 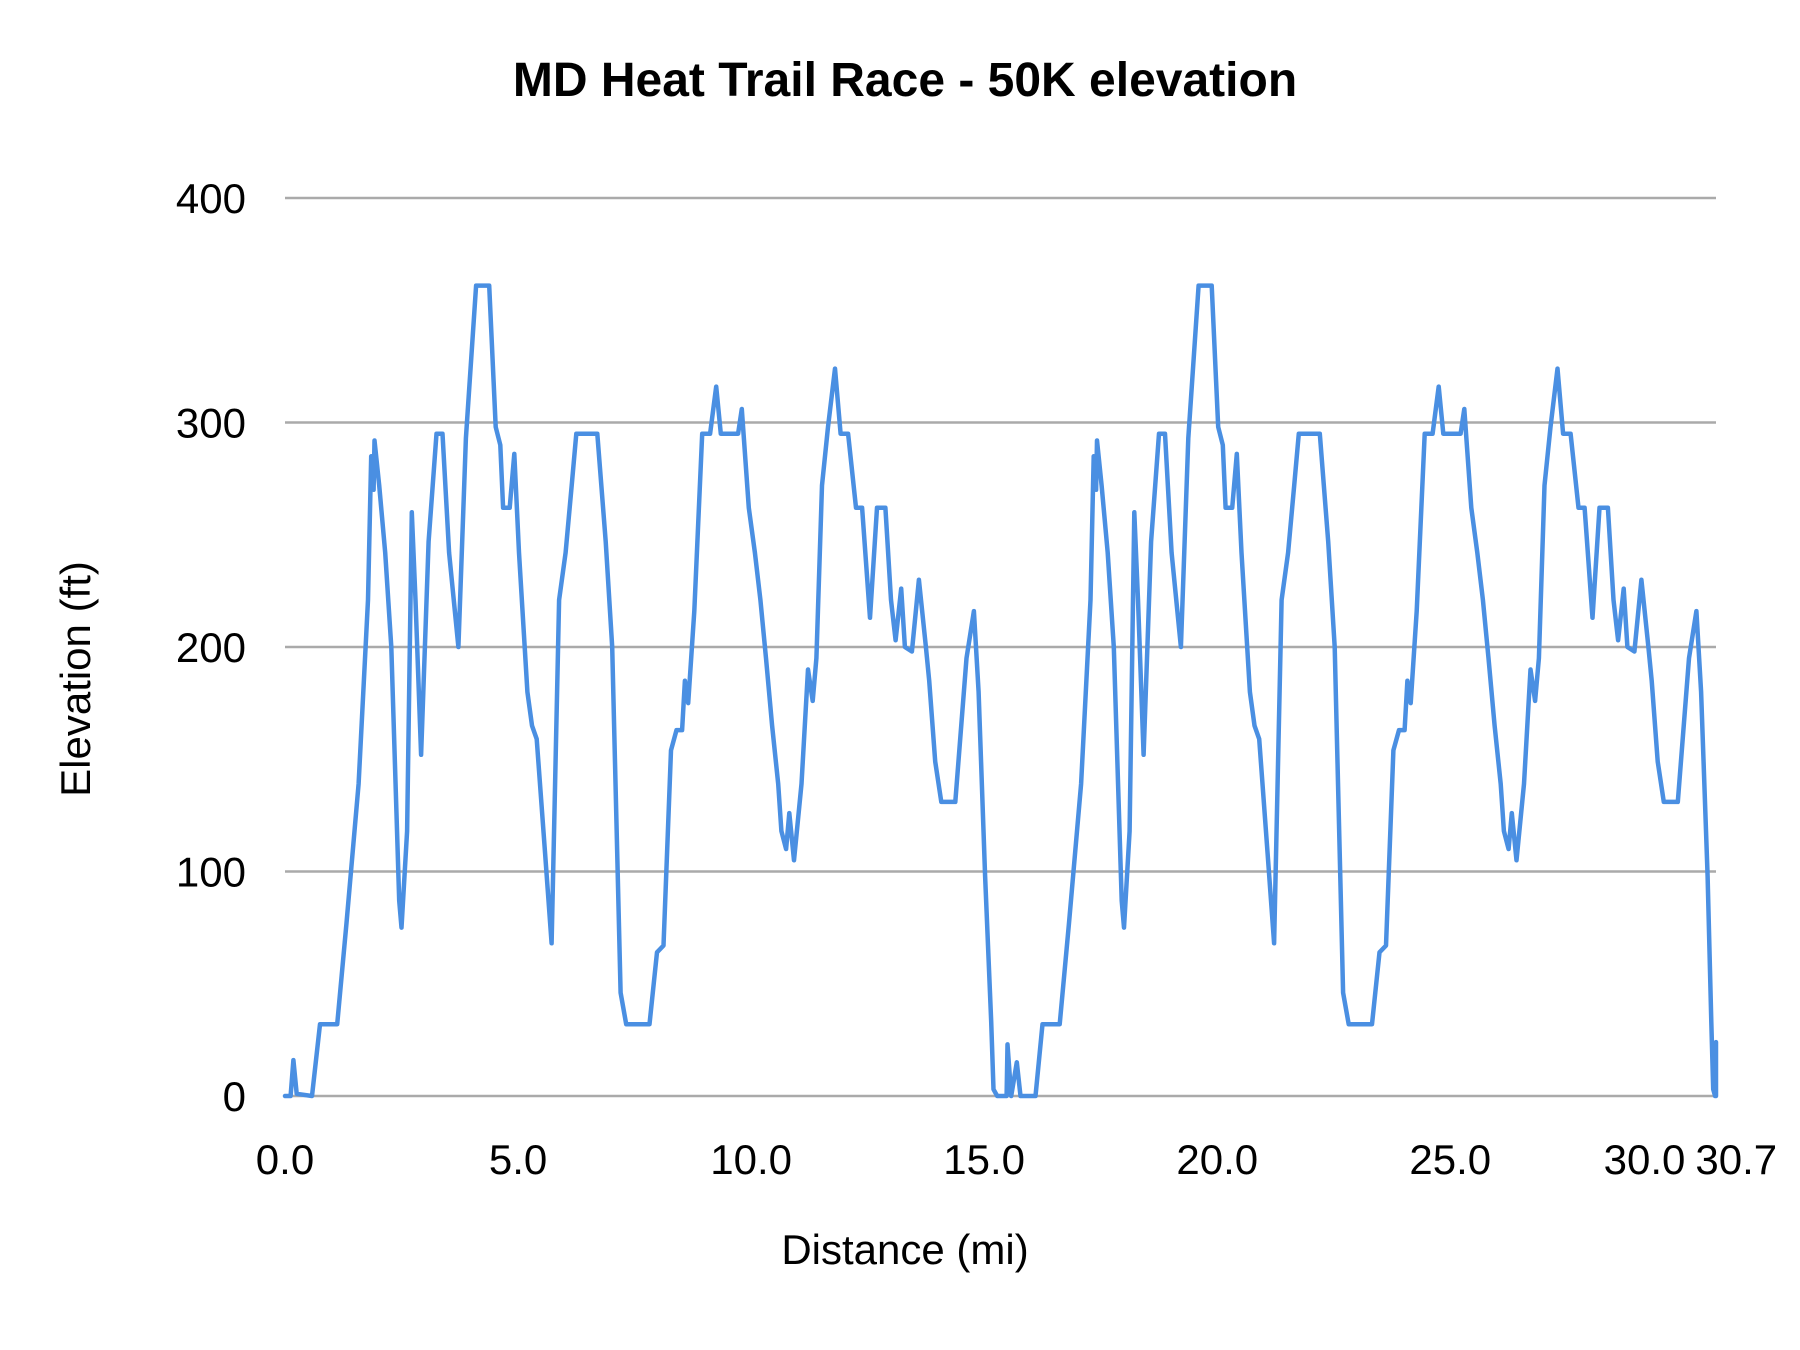 What do you see at coordinates (1736, 1159) in the screenshot?
I see `x-tick-label: 30.7` at bounding box center [1736, 1159].